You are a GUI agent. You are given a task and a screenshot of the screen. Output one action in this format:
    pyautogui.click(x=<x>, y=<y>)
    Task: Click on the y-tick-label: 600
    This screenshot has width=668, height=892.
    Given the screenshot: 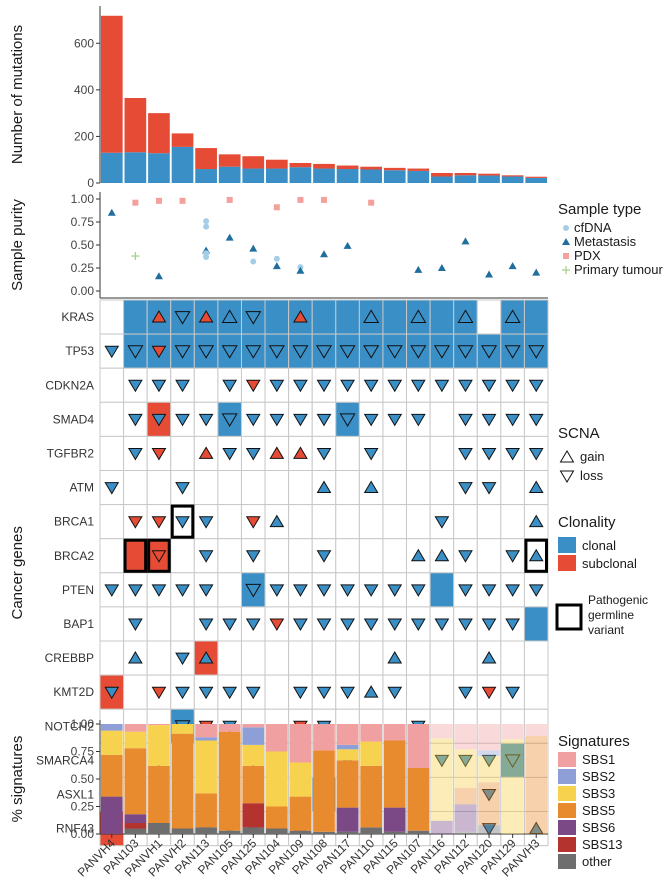 What is the action you would take?
    pyautogui.click(x=84, y=43)
    